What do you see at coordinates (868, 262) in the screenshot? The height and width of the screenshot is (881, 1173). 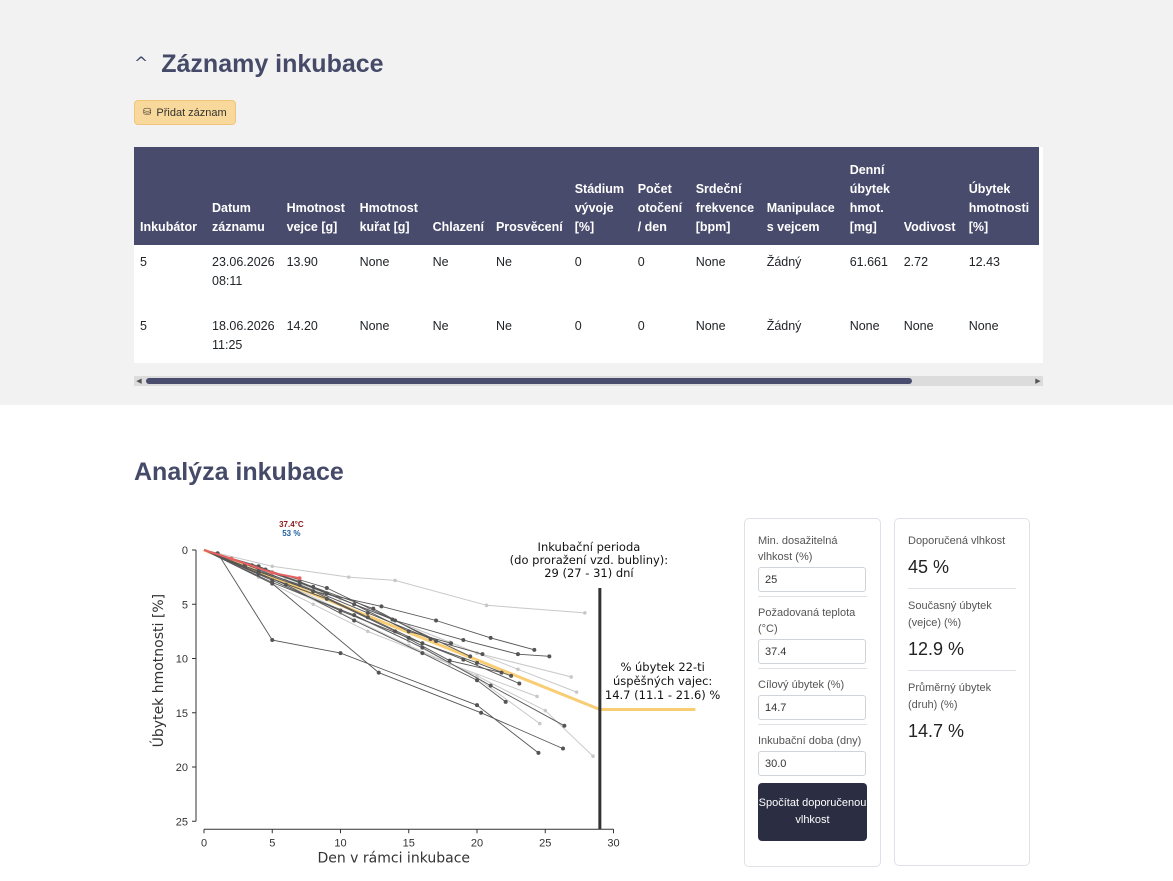 I see `table-cell: 61.661` at bounding box center [868, 262].